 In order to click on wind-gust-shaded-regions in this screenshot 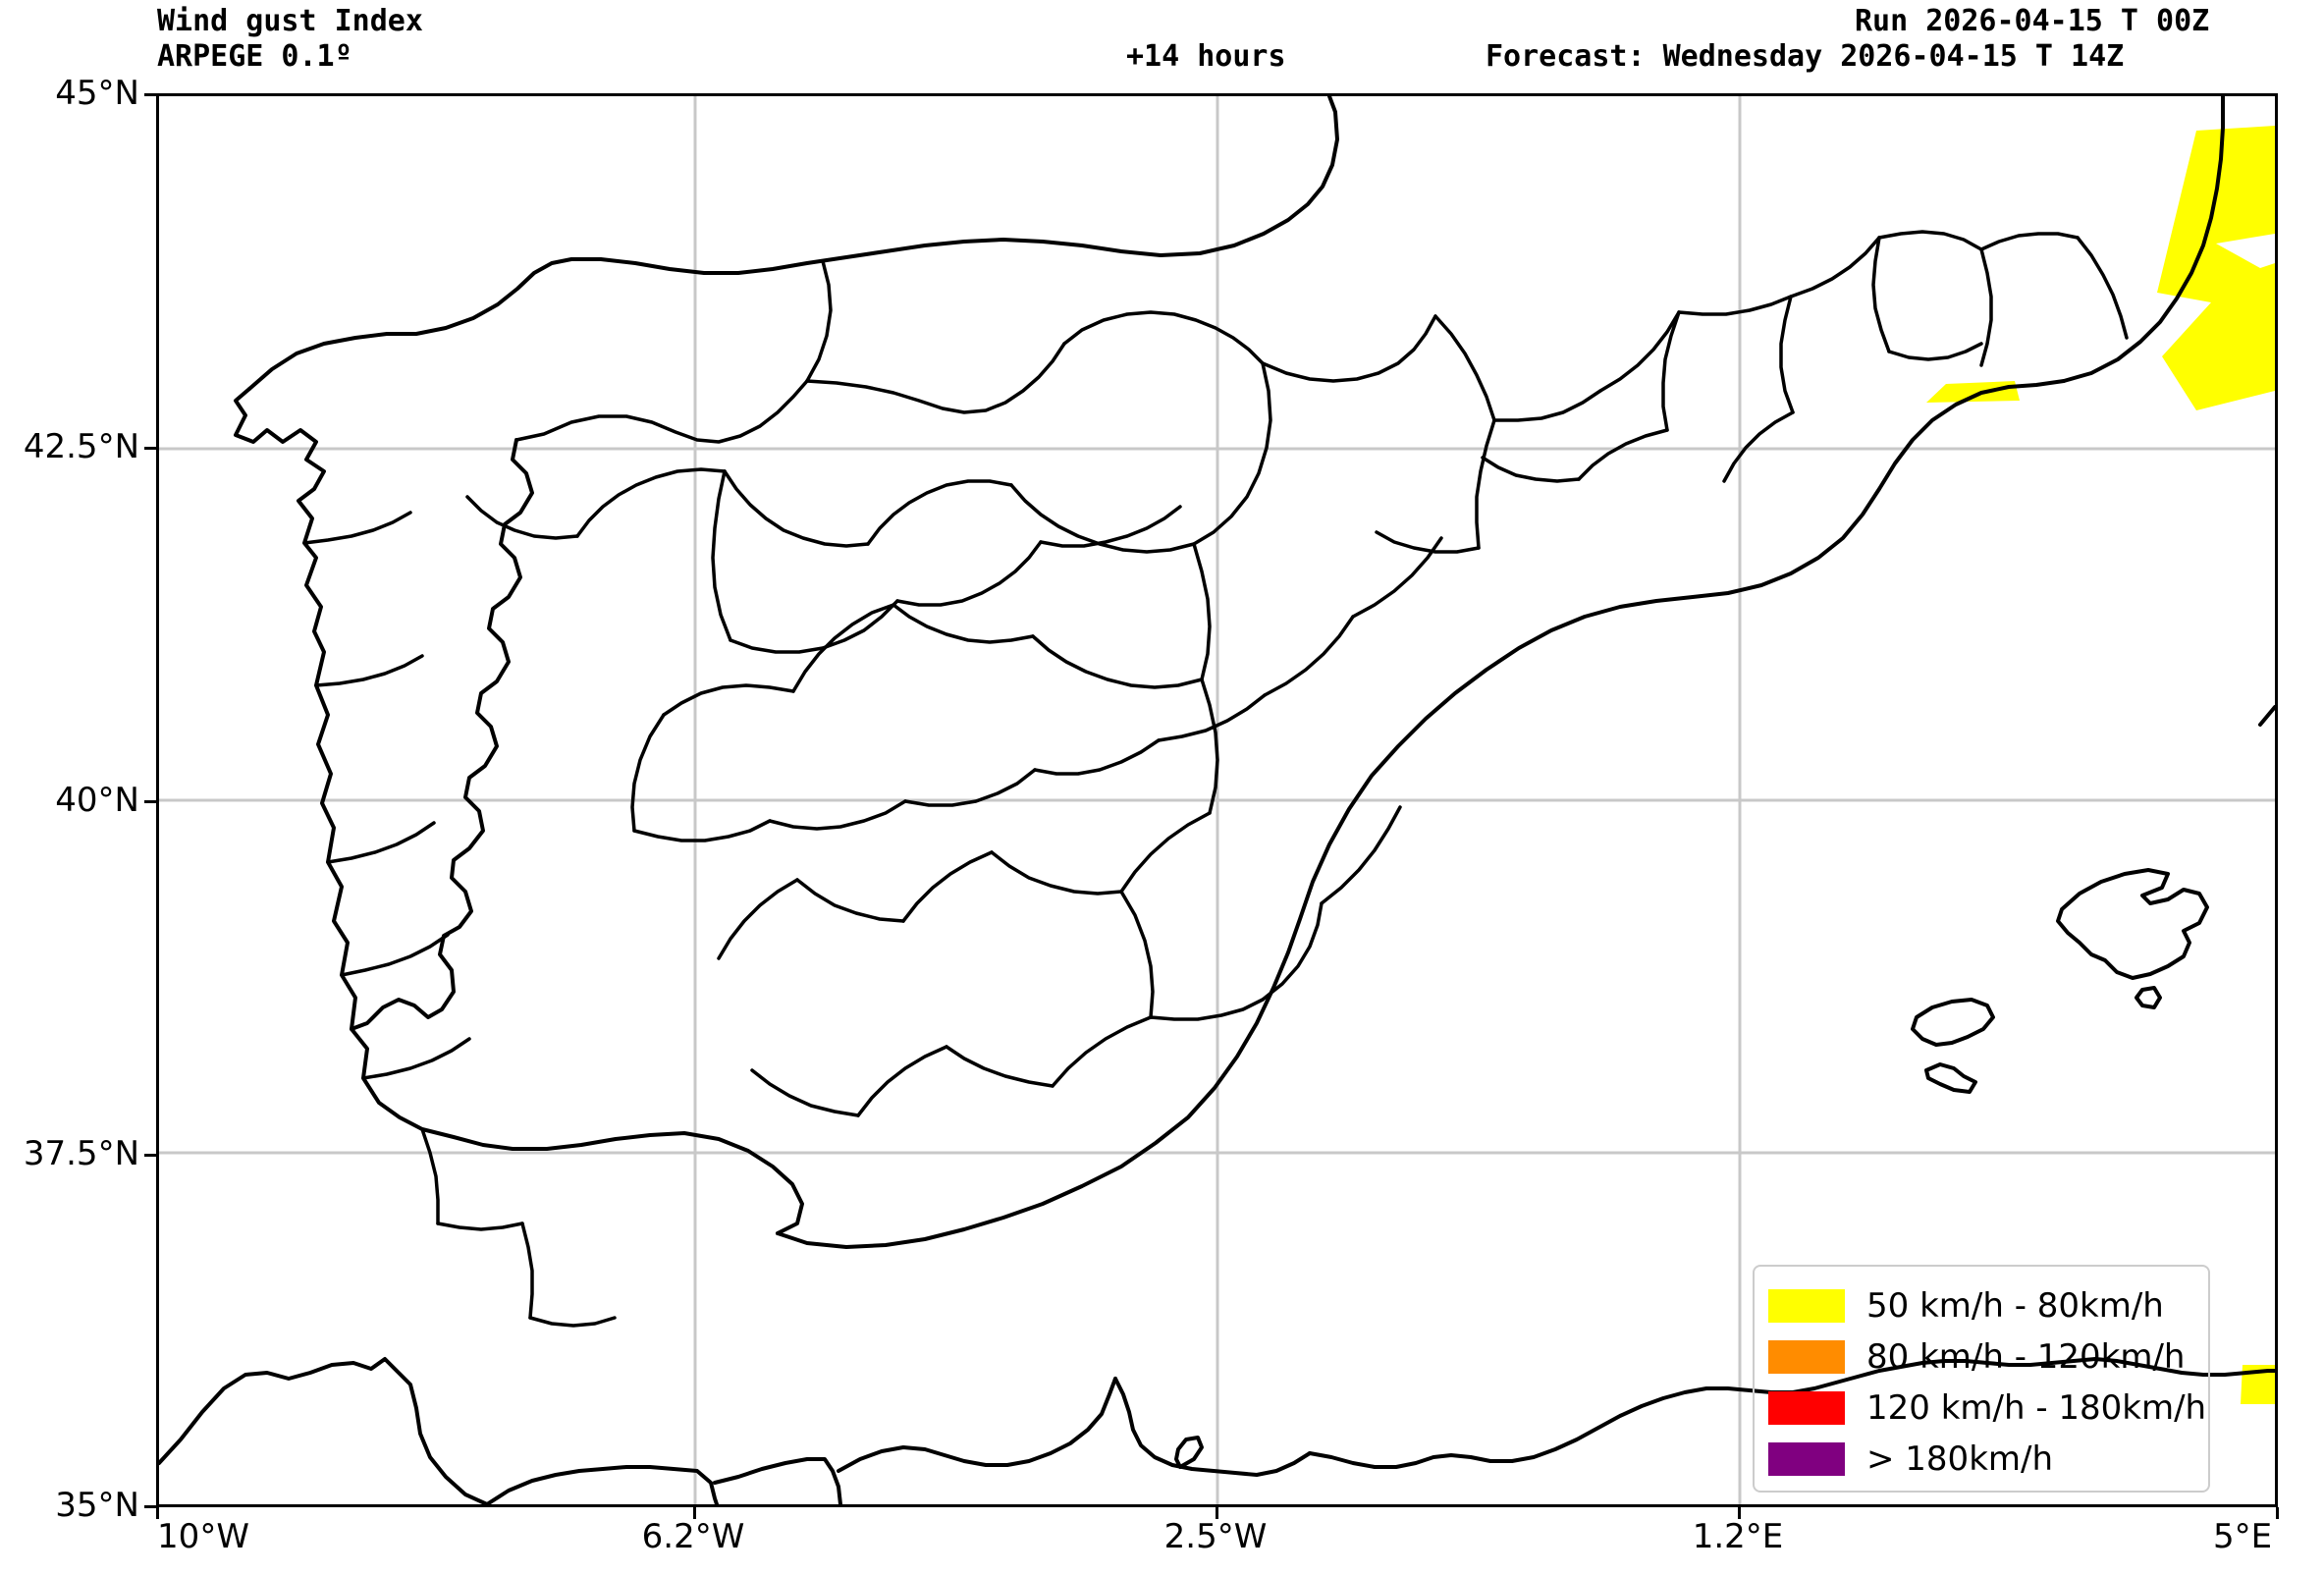, I will do `click(2100, 765)`.